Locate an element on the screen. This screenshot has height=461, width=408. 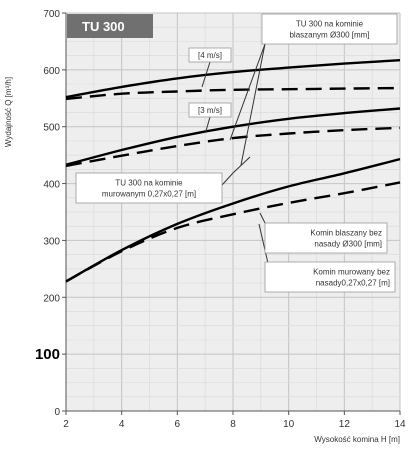
x-tick-label: 2 is located at coordinates (66, 424).